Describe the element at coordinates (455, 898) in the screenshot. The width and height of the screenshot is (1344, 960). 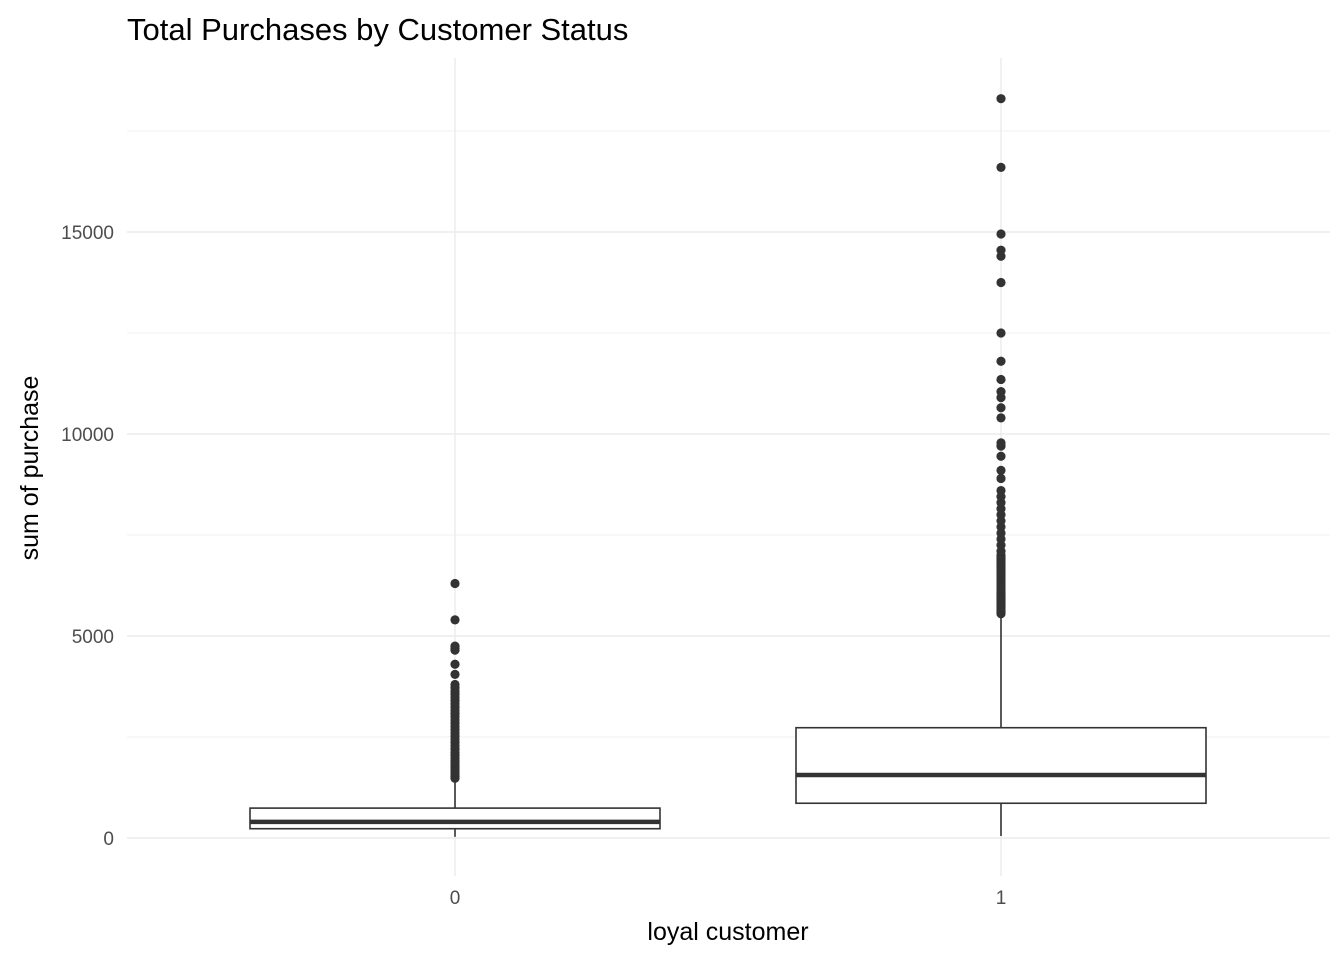
I see `x-tick-label: 0` at that location.